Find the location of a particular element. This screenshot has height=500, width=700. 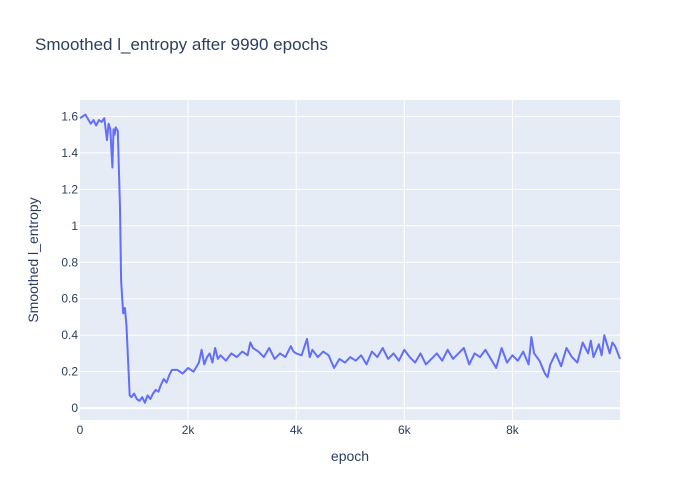

y-tick-label: 0.4 is located at coordinates (69, 335).